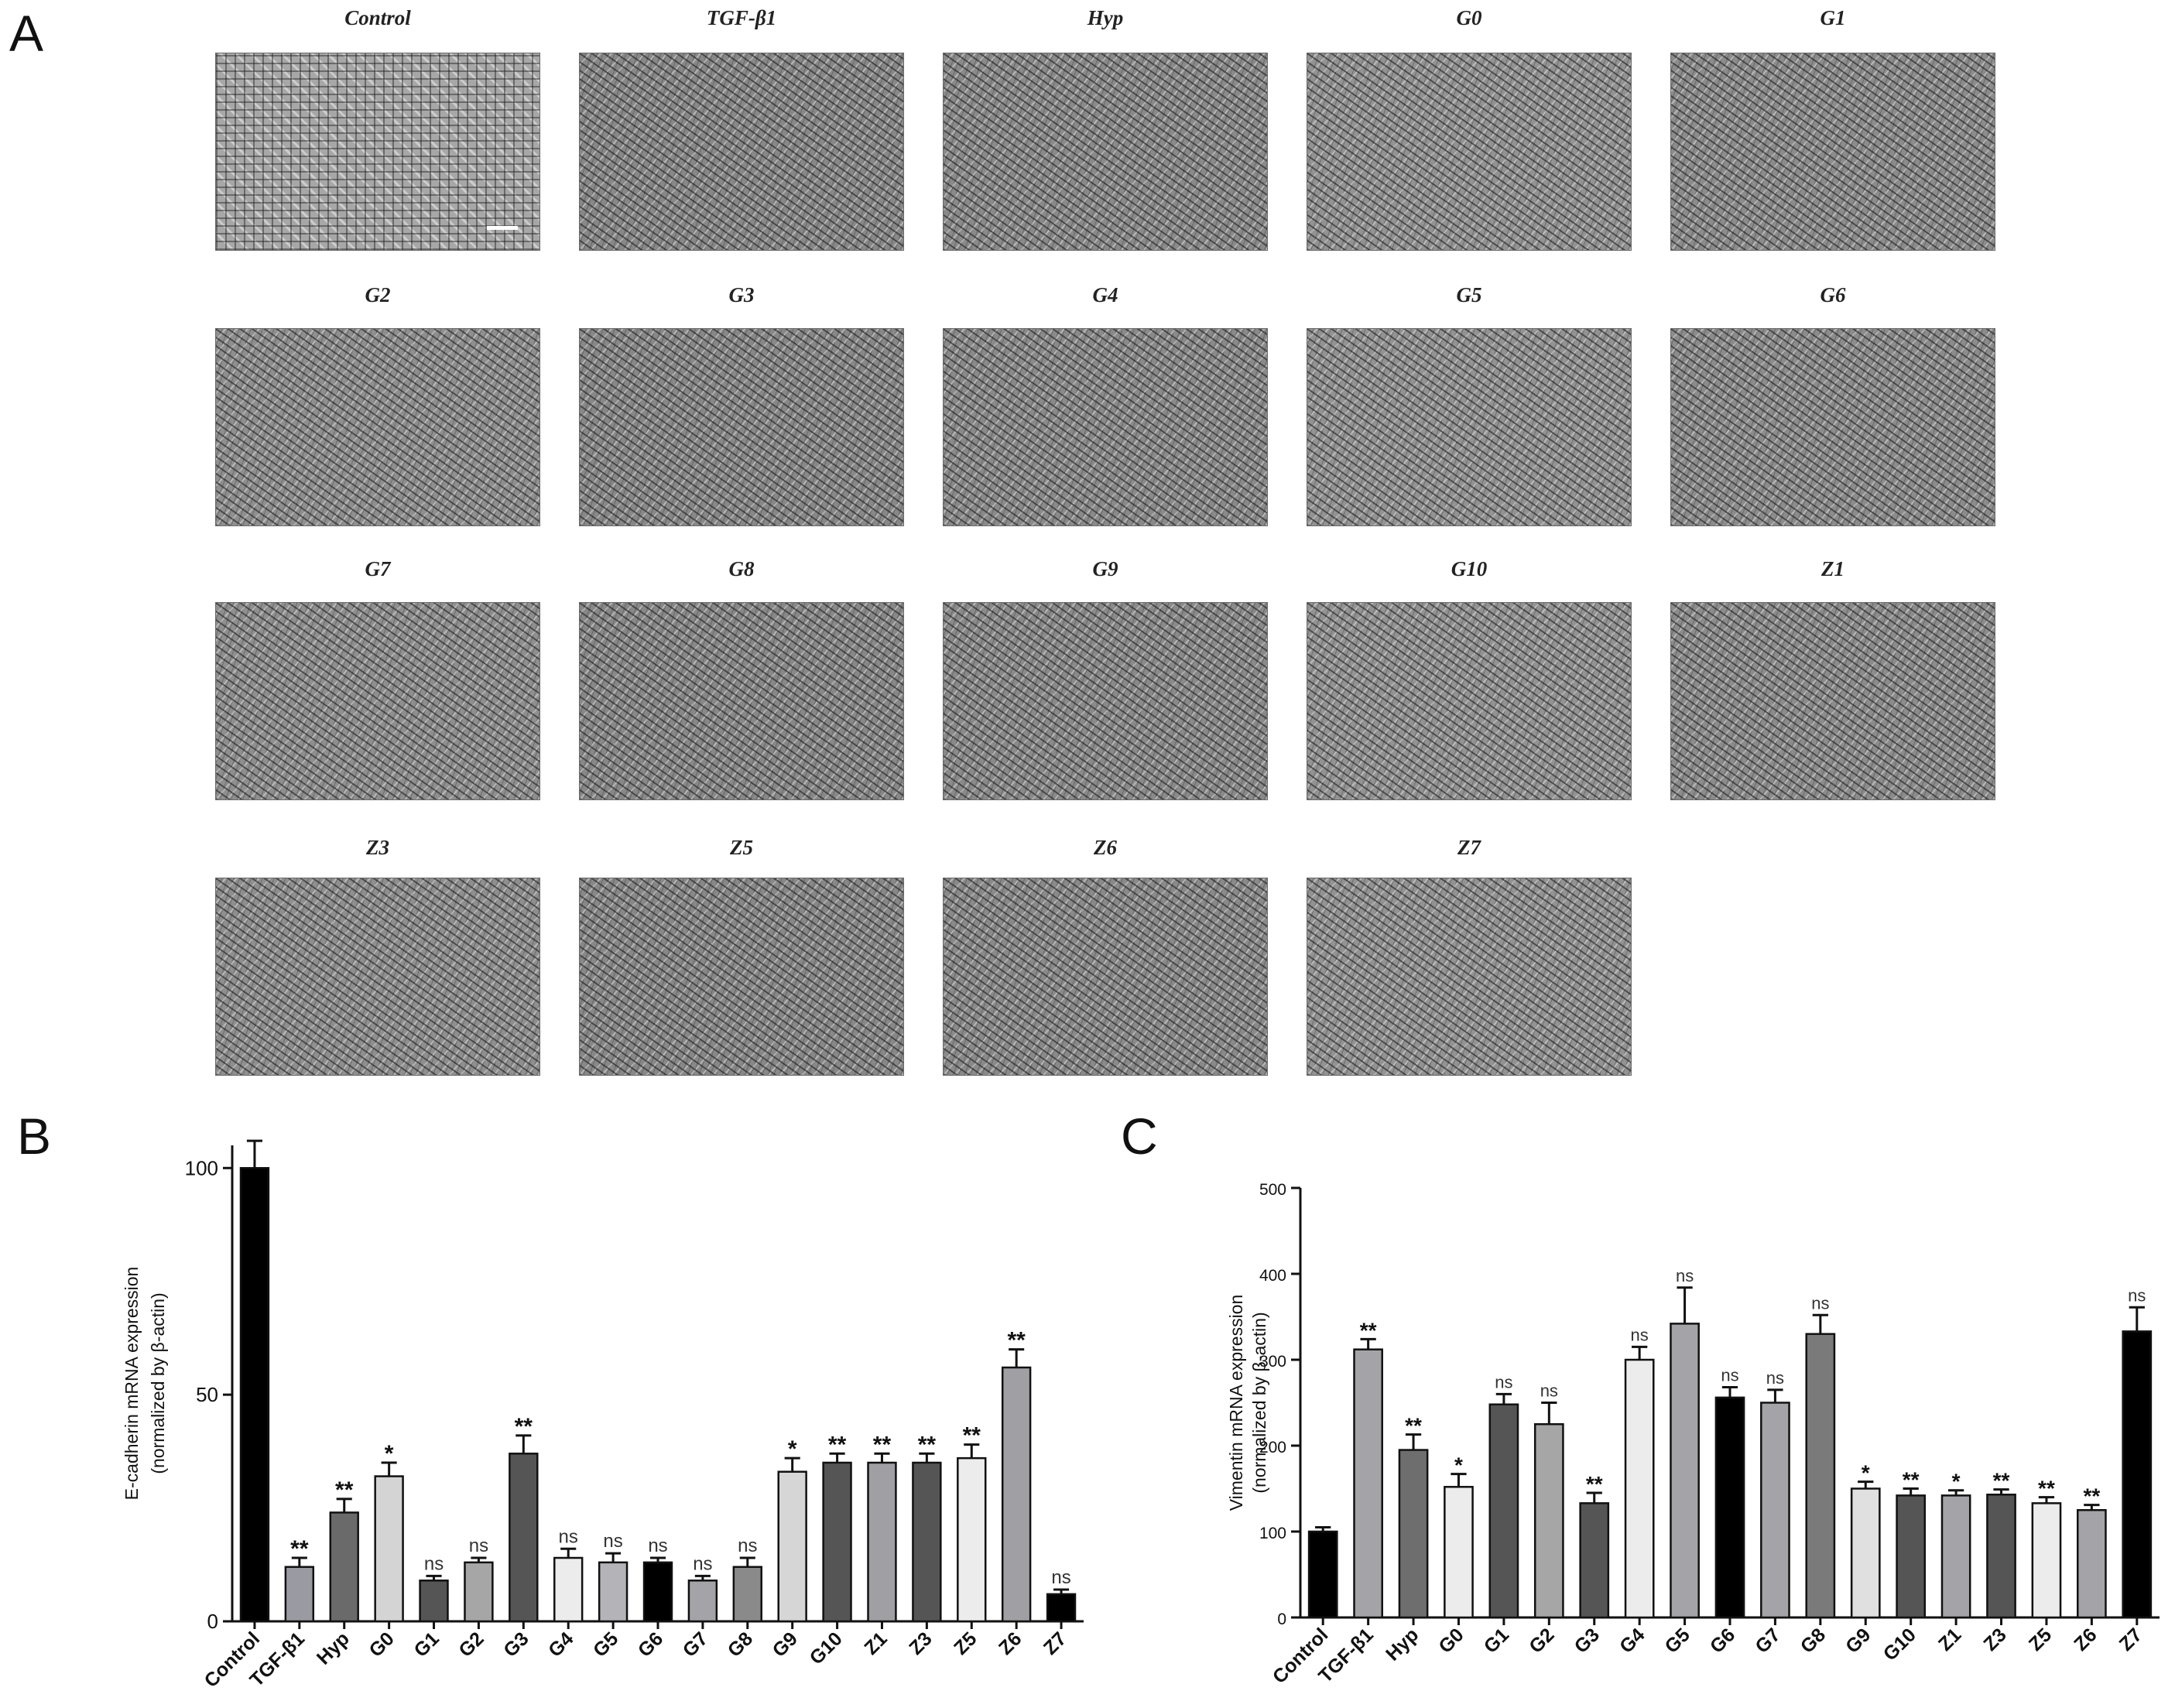 The image size is (2175, 1708). What do you see at coordinates (747, 1594) in the screenshot?
I see `bar-G8` at bounding box center [747, 1594].